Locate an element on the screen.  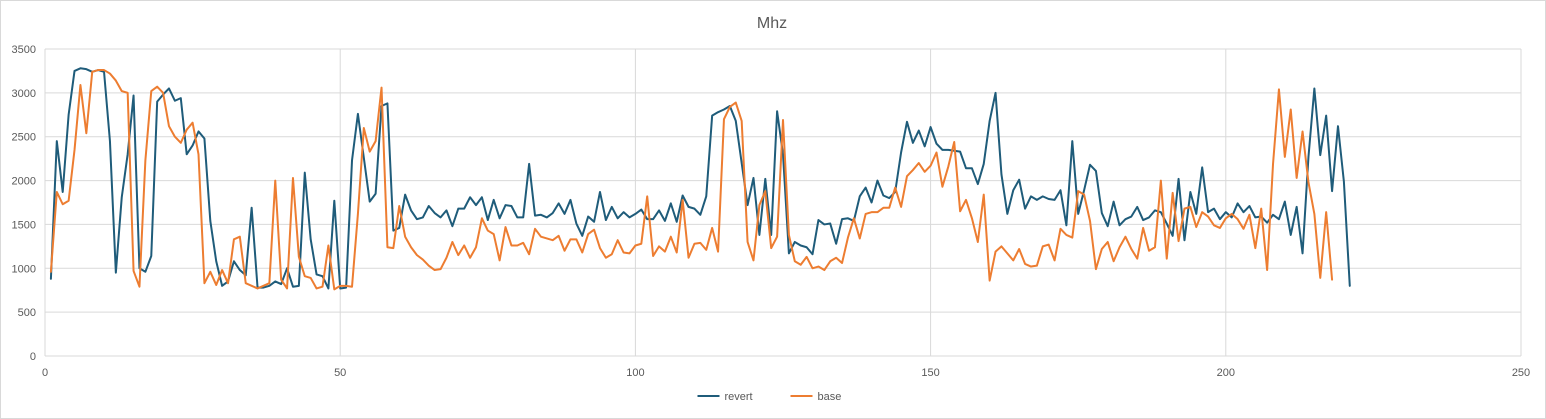
y-tick-label: 1000 is located at coordinates (24, 269).